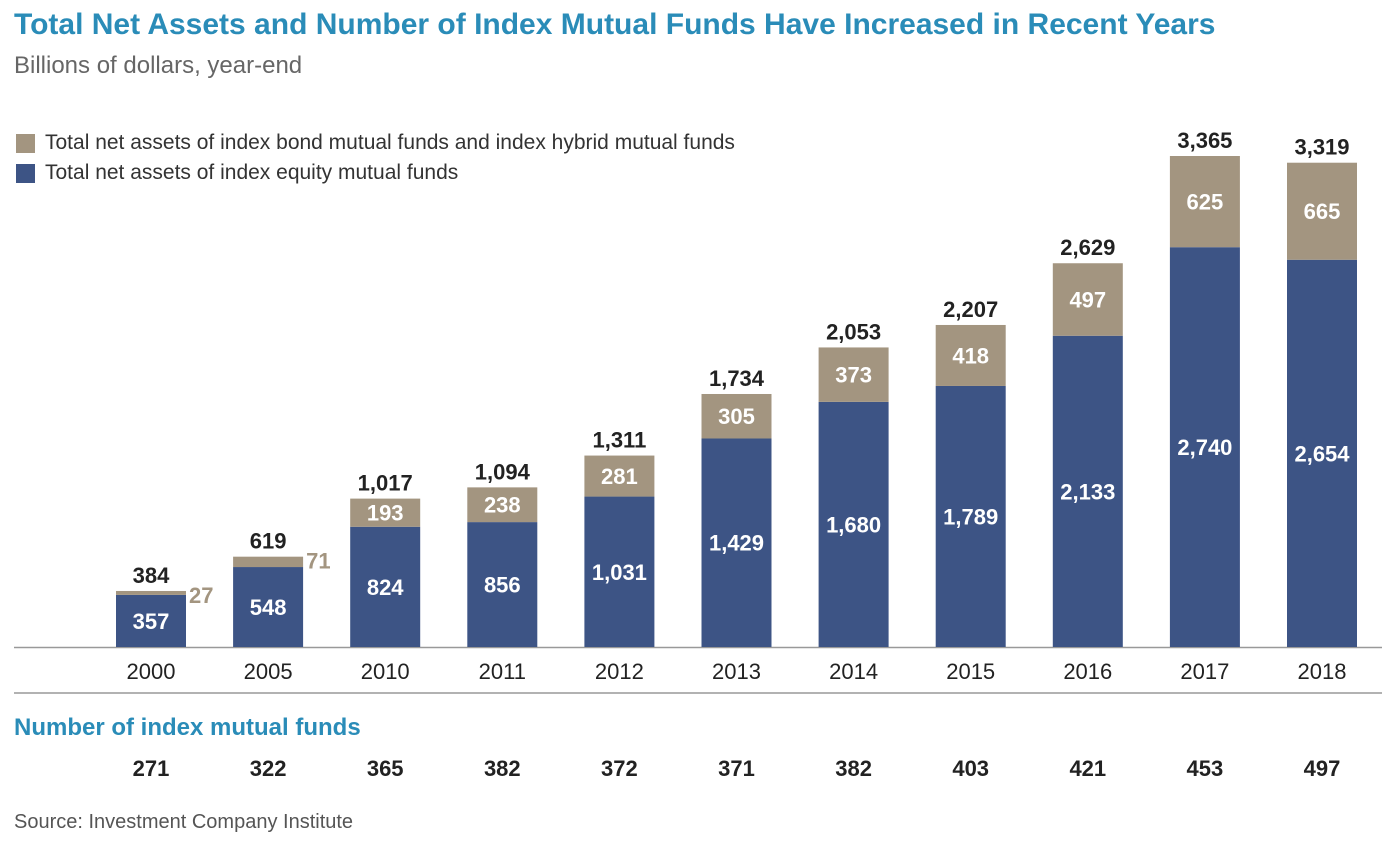  I want to click on label-total-2010: 1,017, so click(385, 483).